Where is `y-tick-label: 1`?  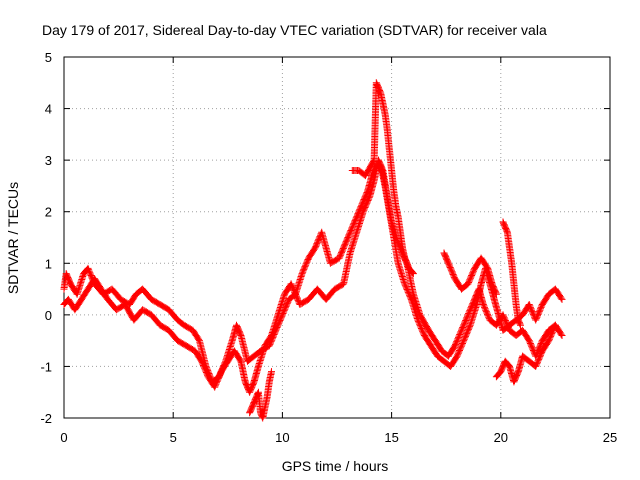 y-tick-label: 1 is located at coordinates (48, 263).